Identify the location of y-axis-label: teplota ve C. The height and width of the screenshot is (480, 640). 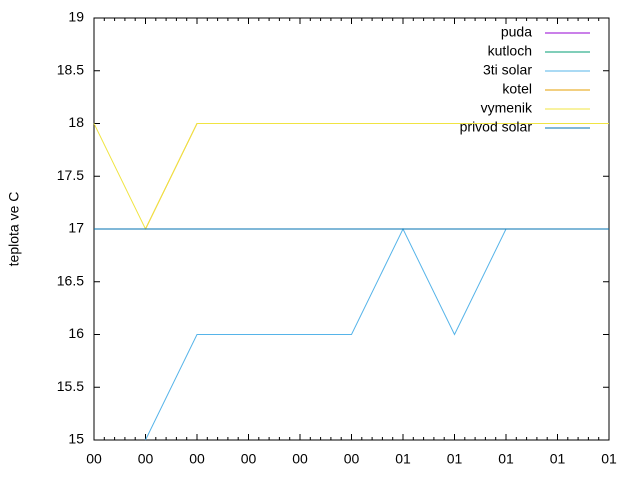
(14, 229).